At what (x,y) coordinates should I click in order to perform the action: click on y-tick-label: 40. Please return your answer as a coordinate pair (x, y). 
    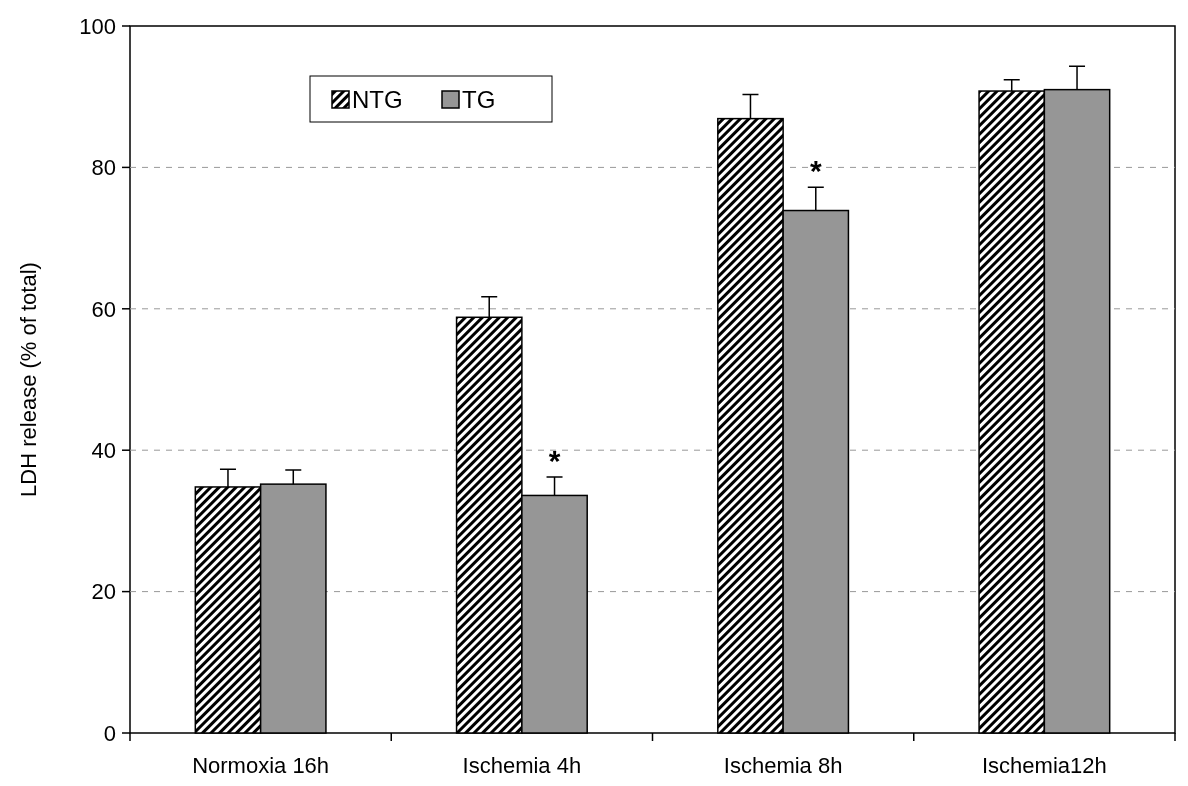
    Looking at the image, I should click on (103, 450).